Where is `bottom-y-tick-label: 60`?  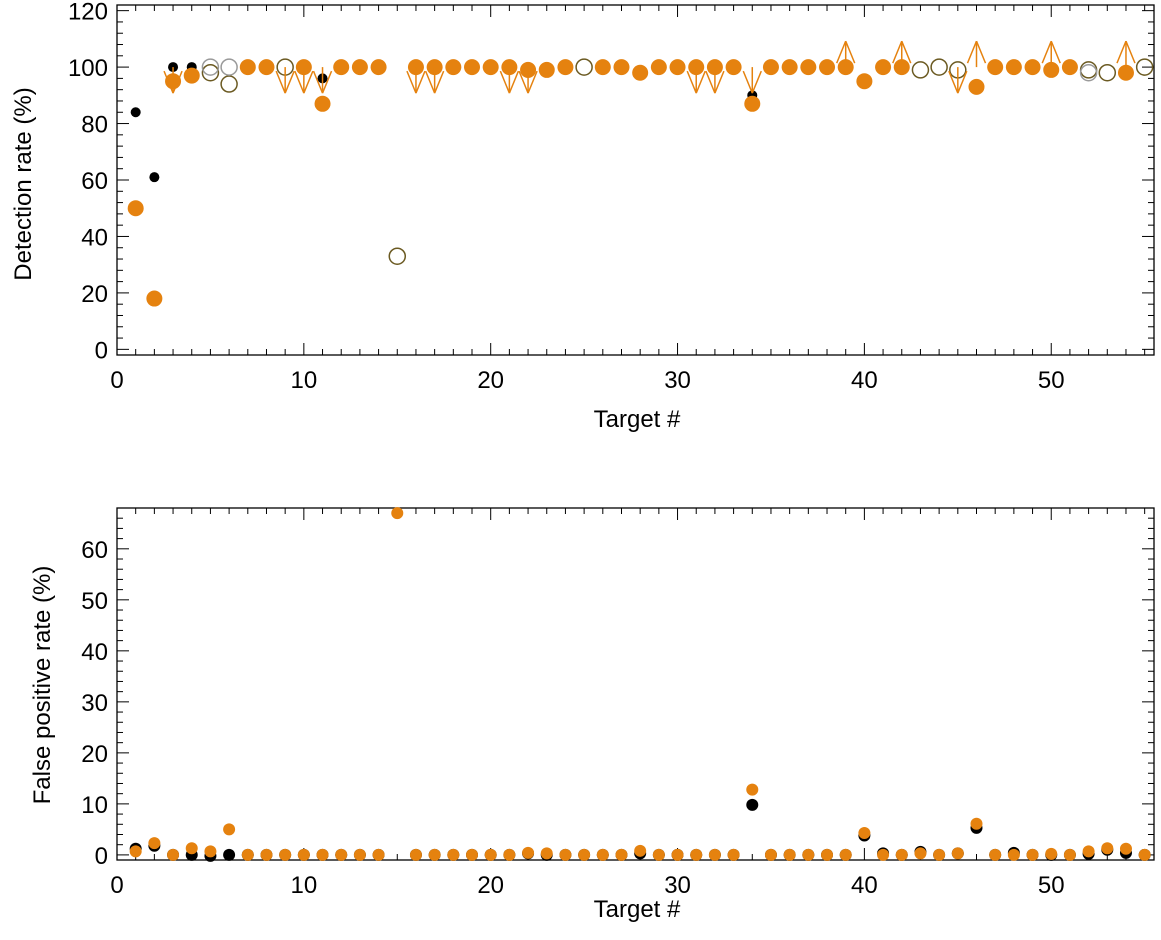 bottom-y-tick-label: 60 is located at coordinates (94, 550).